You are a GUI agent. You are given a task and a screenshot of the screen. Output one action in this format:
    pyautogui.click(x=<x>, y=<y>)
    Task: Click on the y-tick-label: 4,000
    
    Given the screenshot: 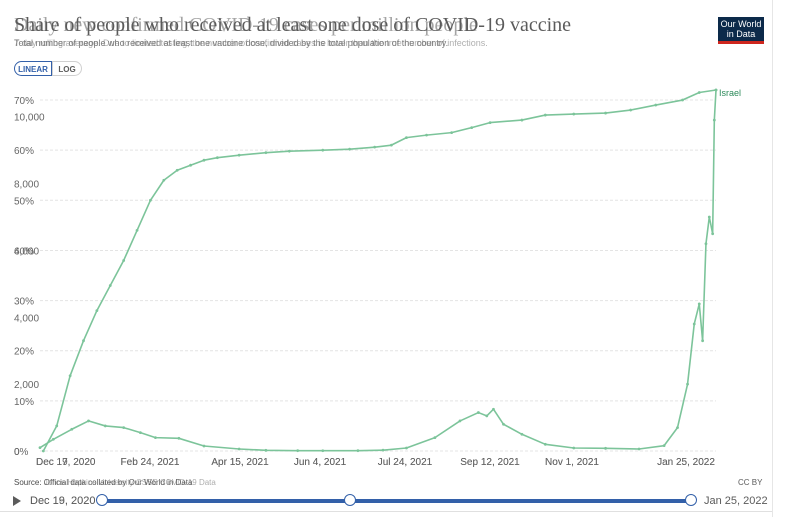 What is the action you would take?
    pyautogui.click(x=26, y=318)
    